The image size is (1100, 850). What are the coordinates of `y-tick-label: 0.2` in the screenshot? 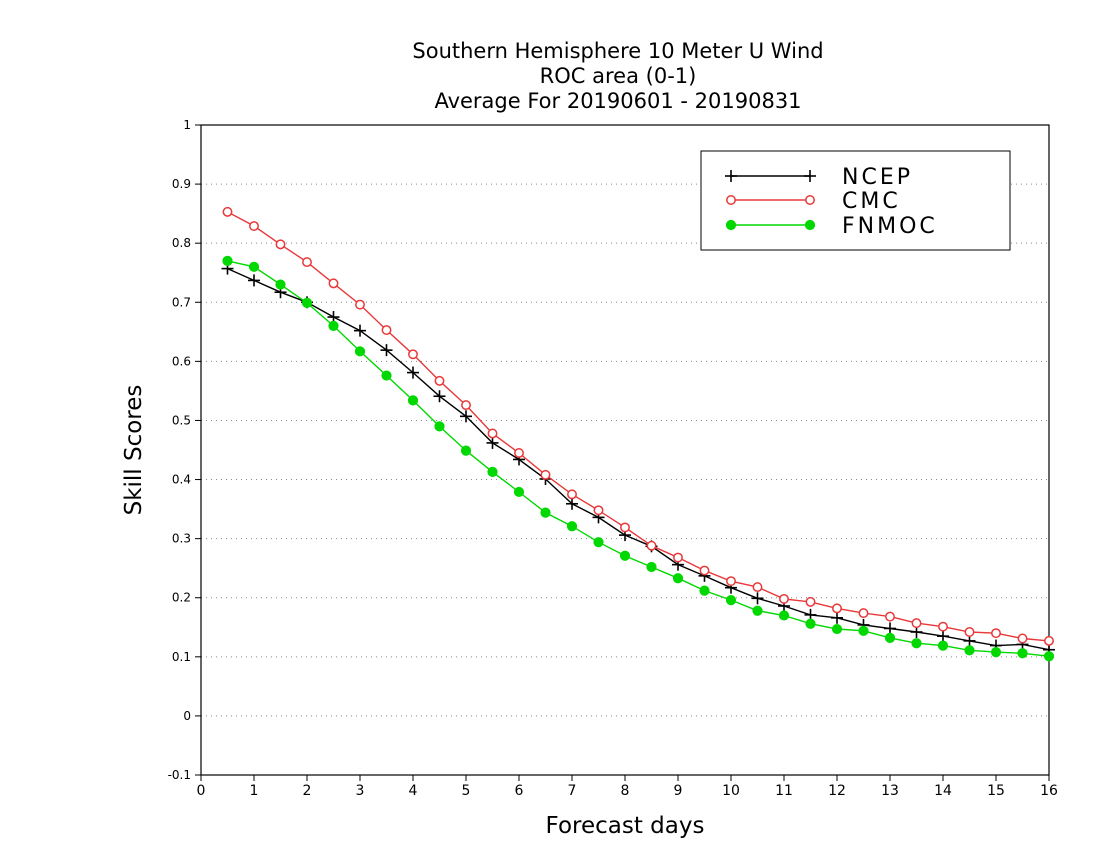 It's located at (181, 598).